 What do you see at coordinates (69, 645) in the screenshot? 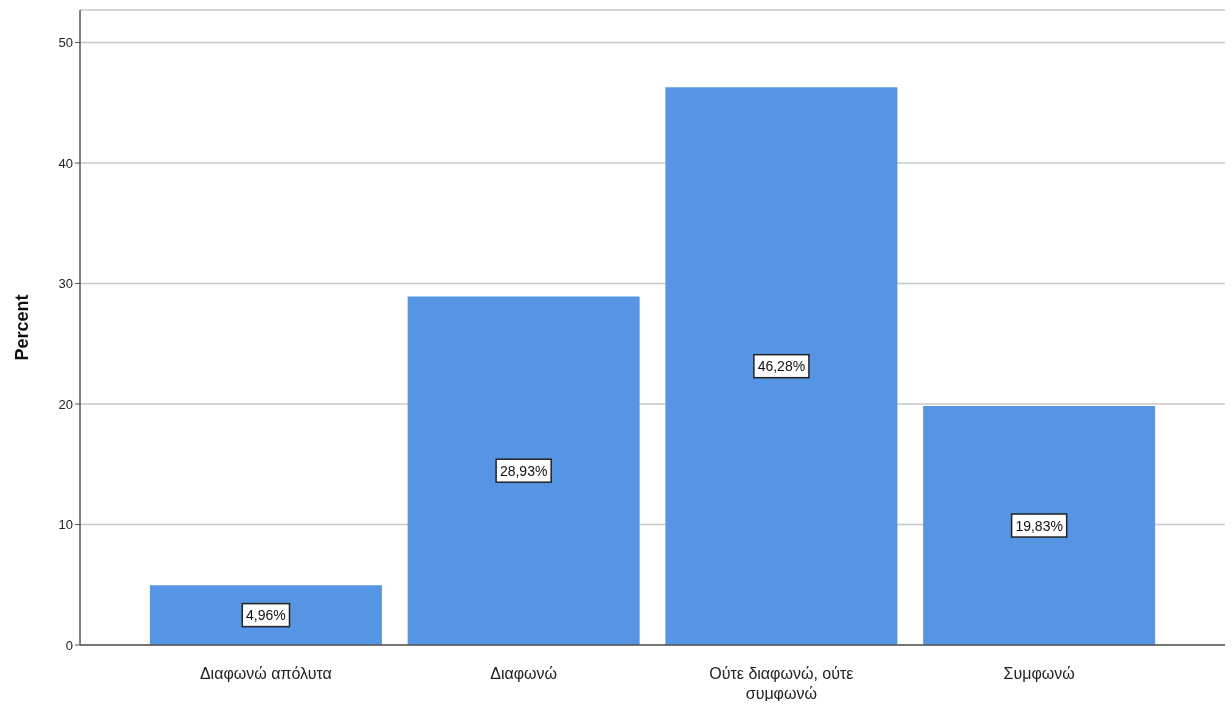
I see `y-tick-label: 0` at bounding box center [69, 645].